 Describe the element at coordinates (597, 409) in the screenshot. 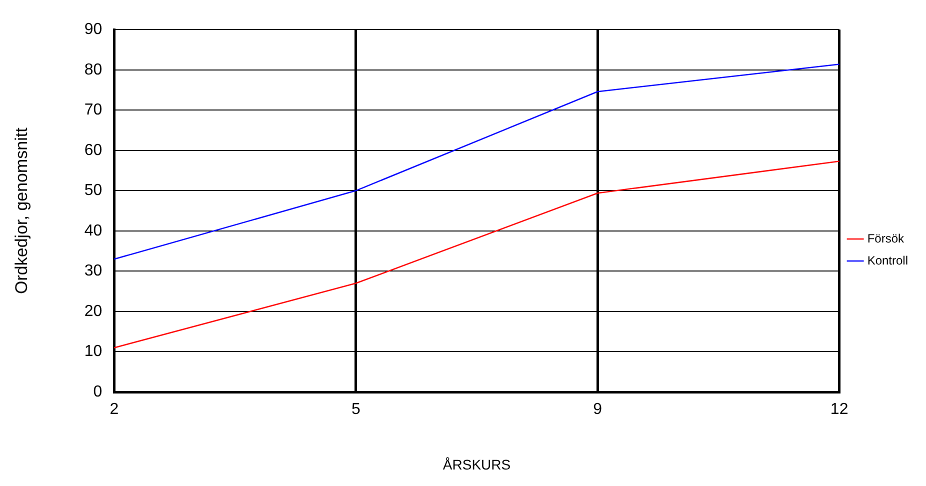

I see `x-tick-label: 9` at that location.